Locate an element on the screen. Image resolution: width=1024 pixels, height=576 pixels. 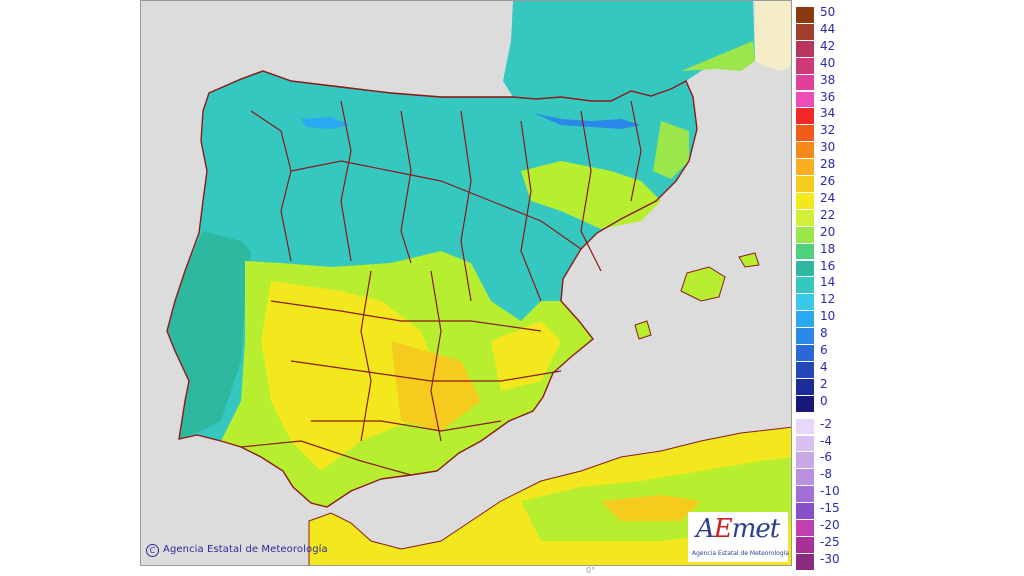
legend-label: -10 is located at coordinates (830, 491).